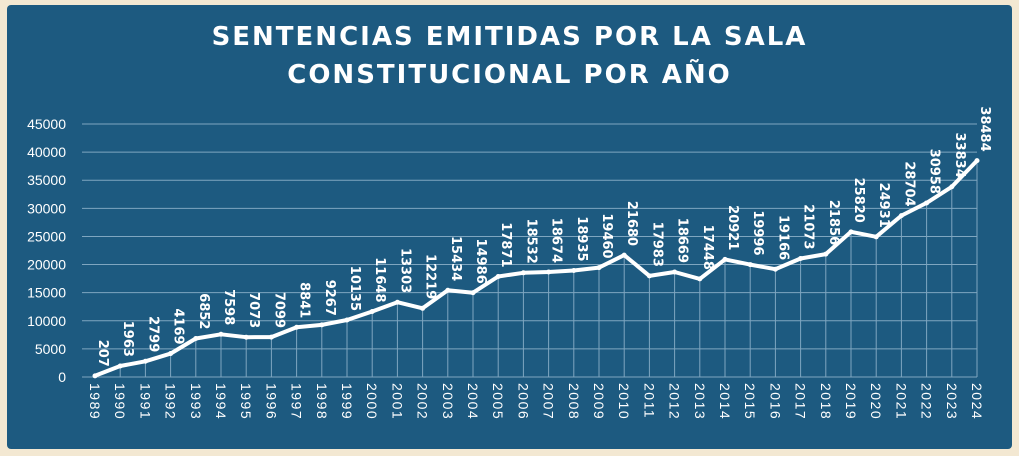 The width and height of the screenshot is (1019, 456). Describe the element at coordinates (46, 208) in the screenshot. I see `y-tick-label: 30000` at that location.